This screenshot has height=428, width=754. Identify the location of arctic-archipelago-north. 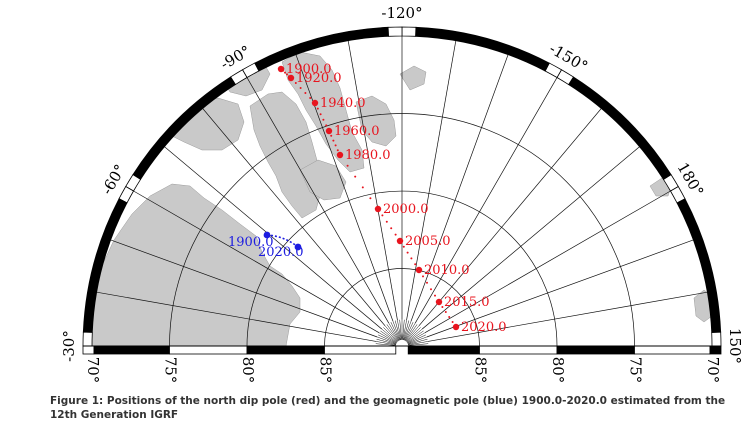
(323, 112).